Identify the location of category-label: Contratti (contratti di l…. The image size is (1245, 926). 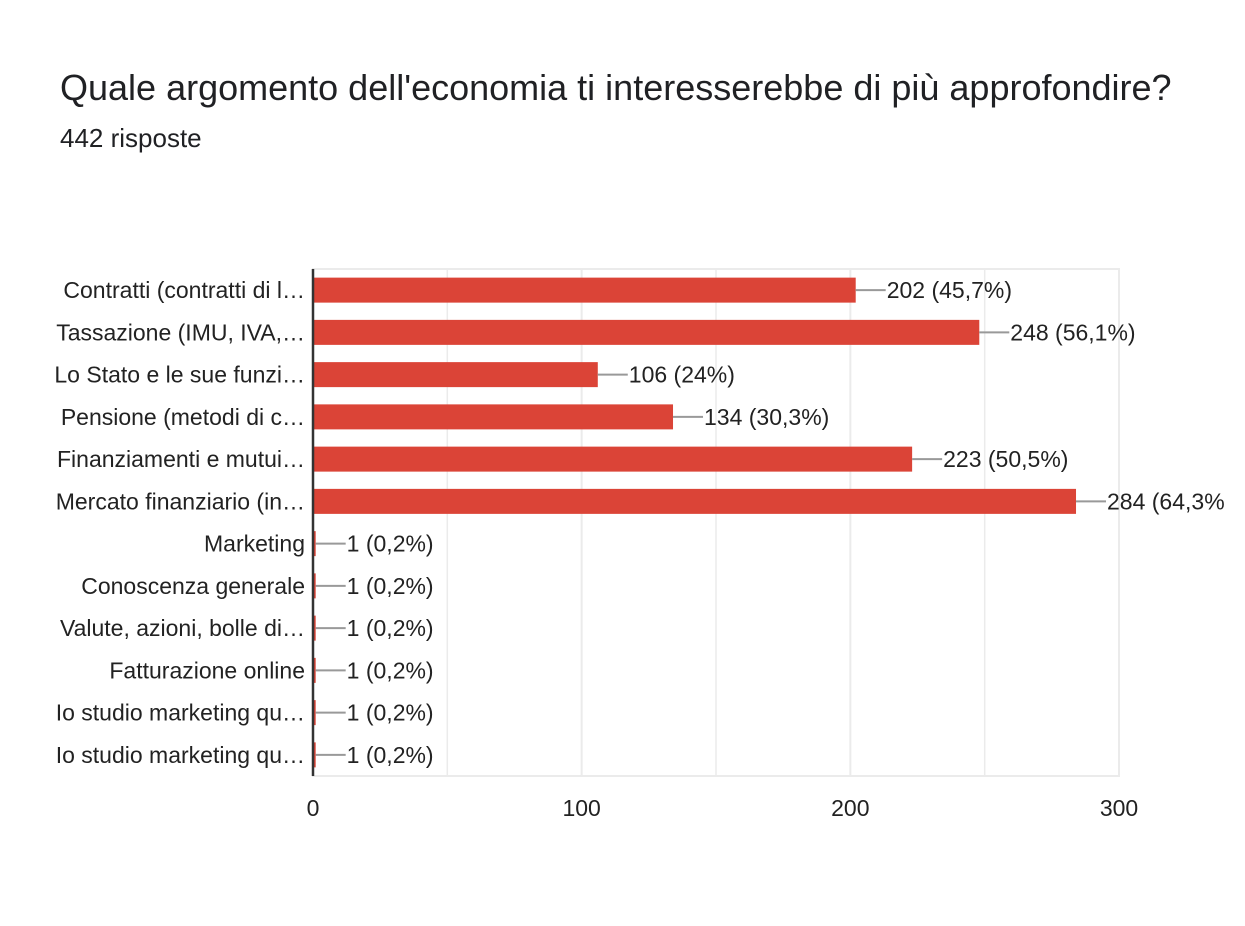
(184, 290).